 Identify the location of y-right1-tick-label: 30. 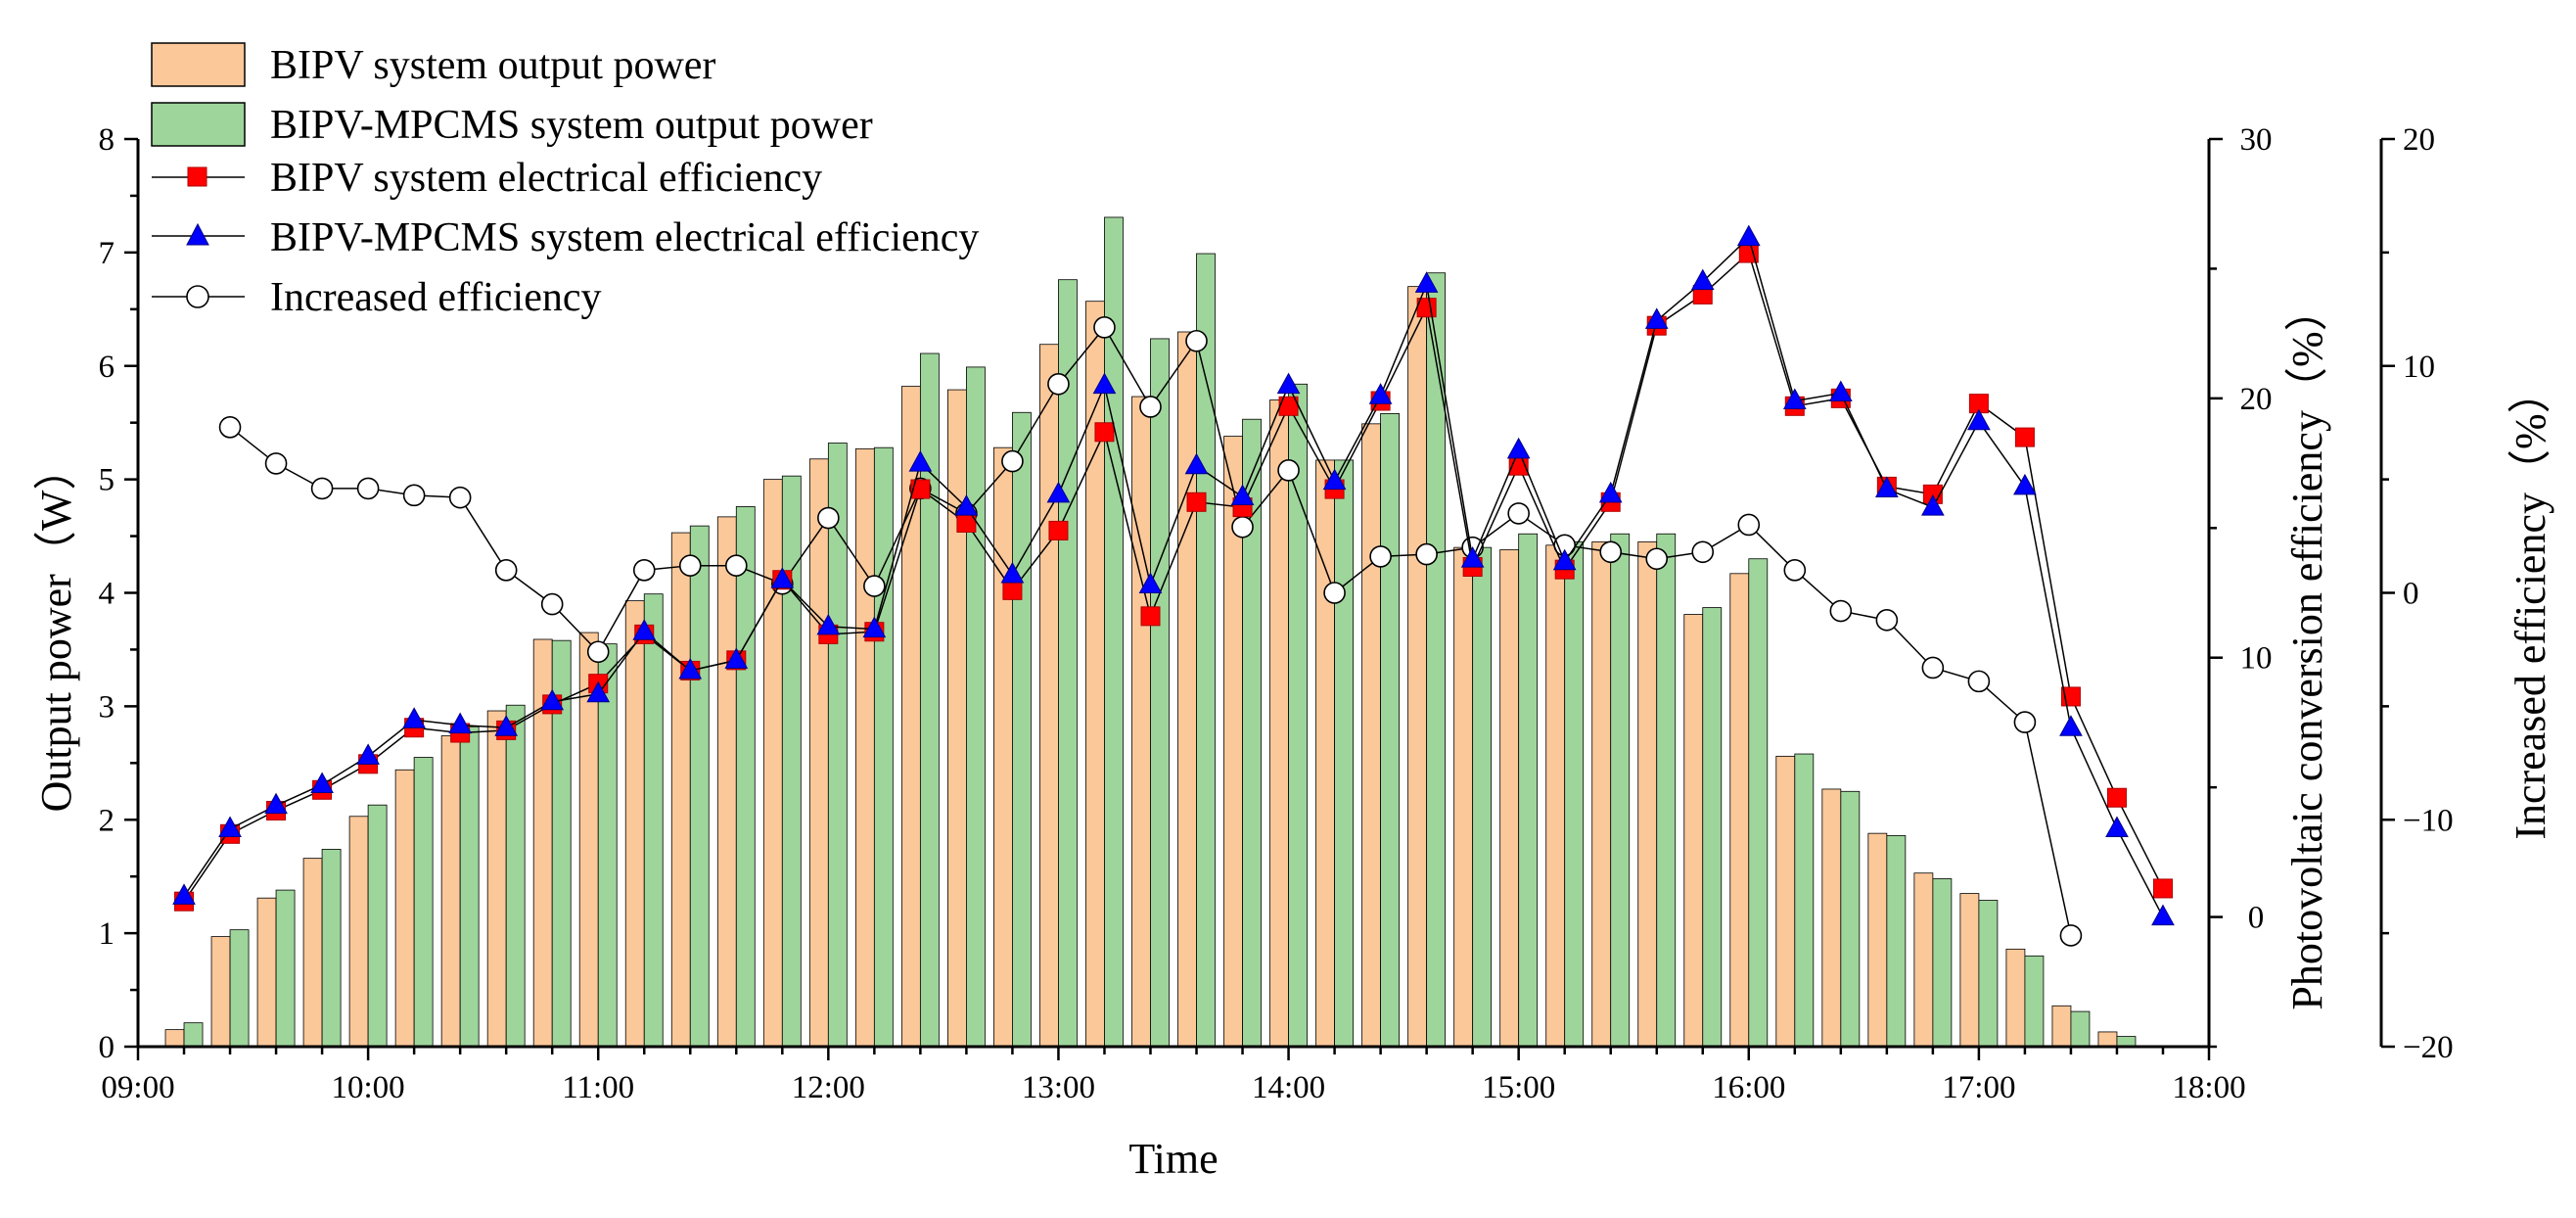
(2256, 140).